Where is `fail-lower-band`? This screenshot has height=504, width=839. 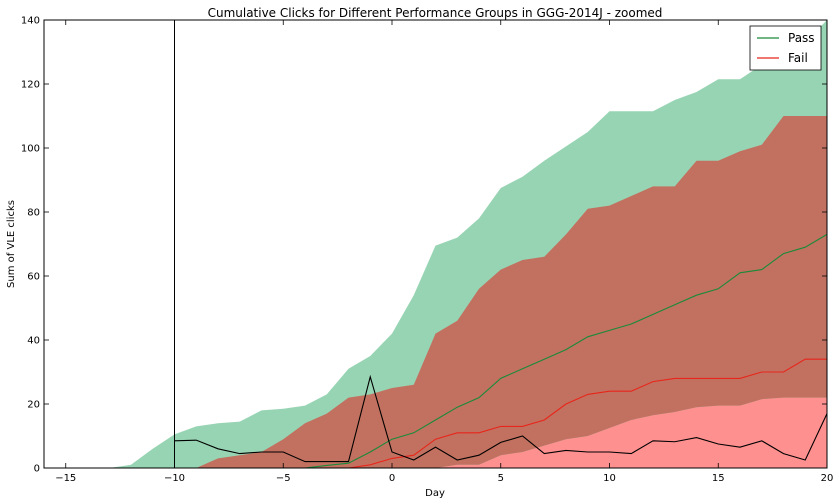
fail-lower-band is located at coordinates (435, 432).